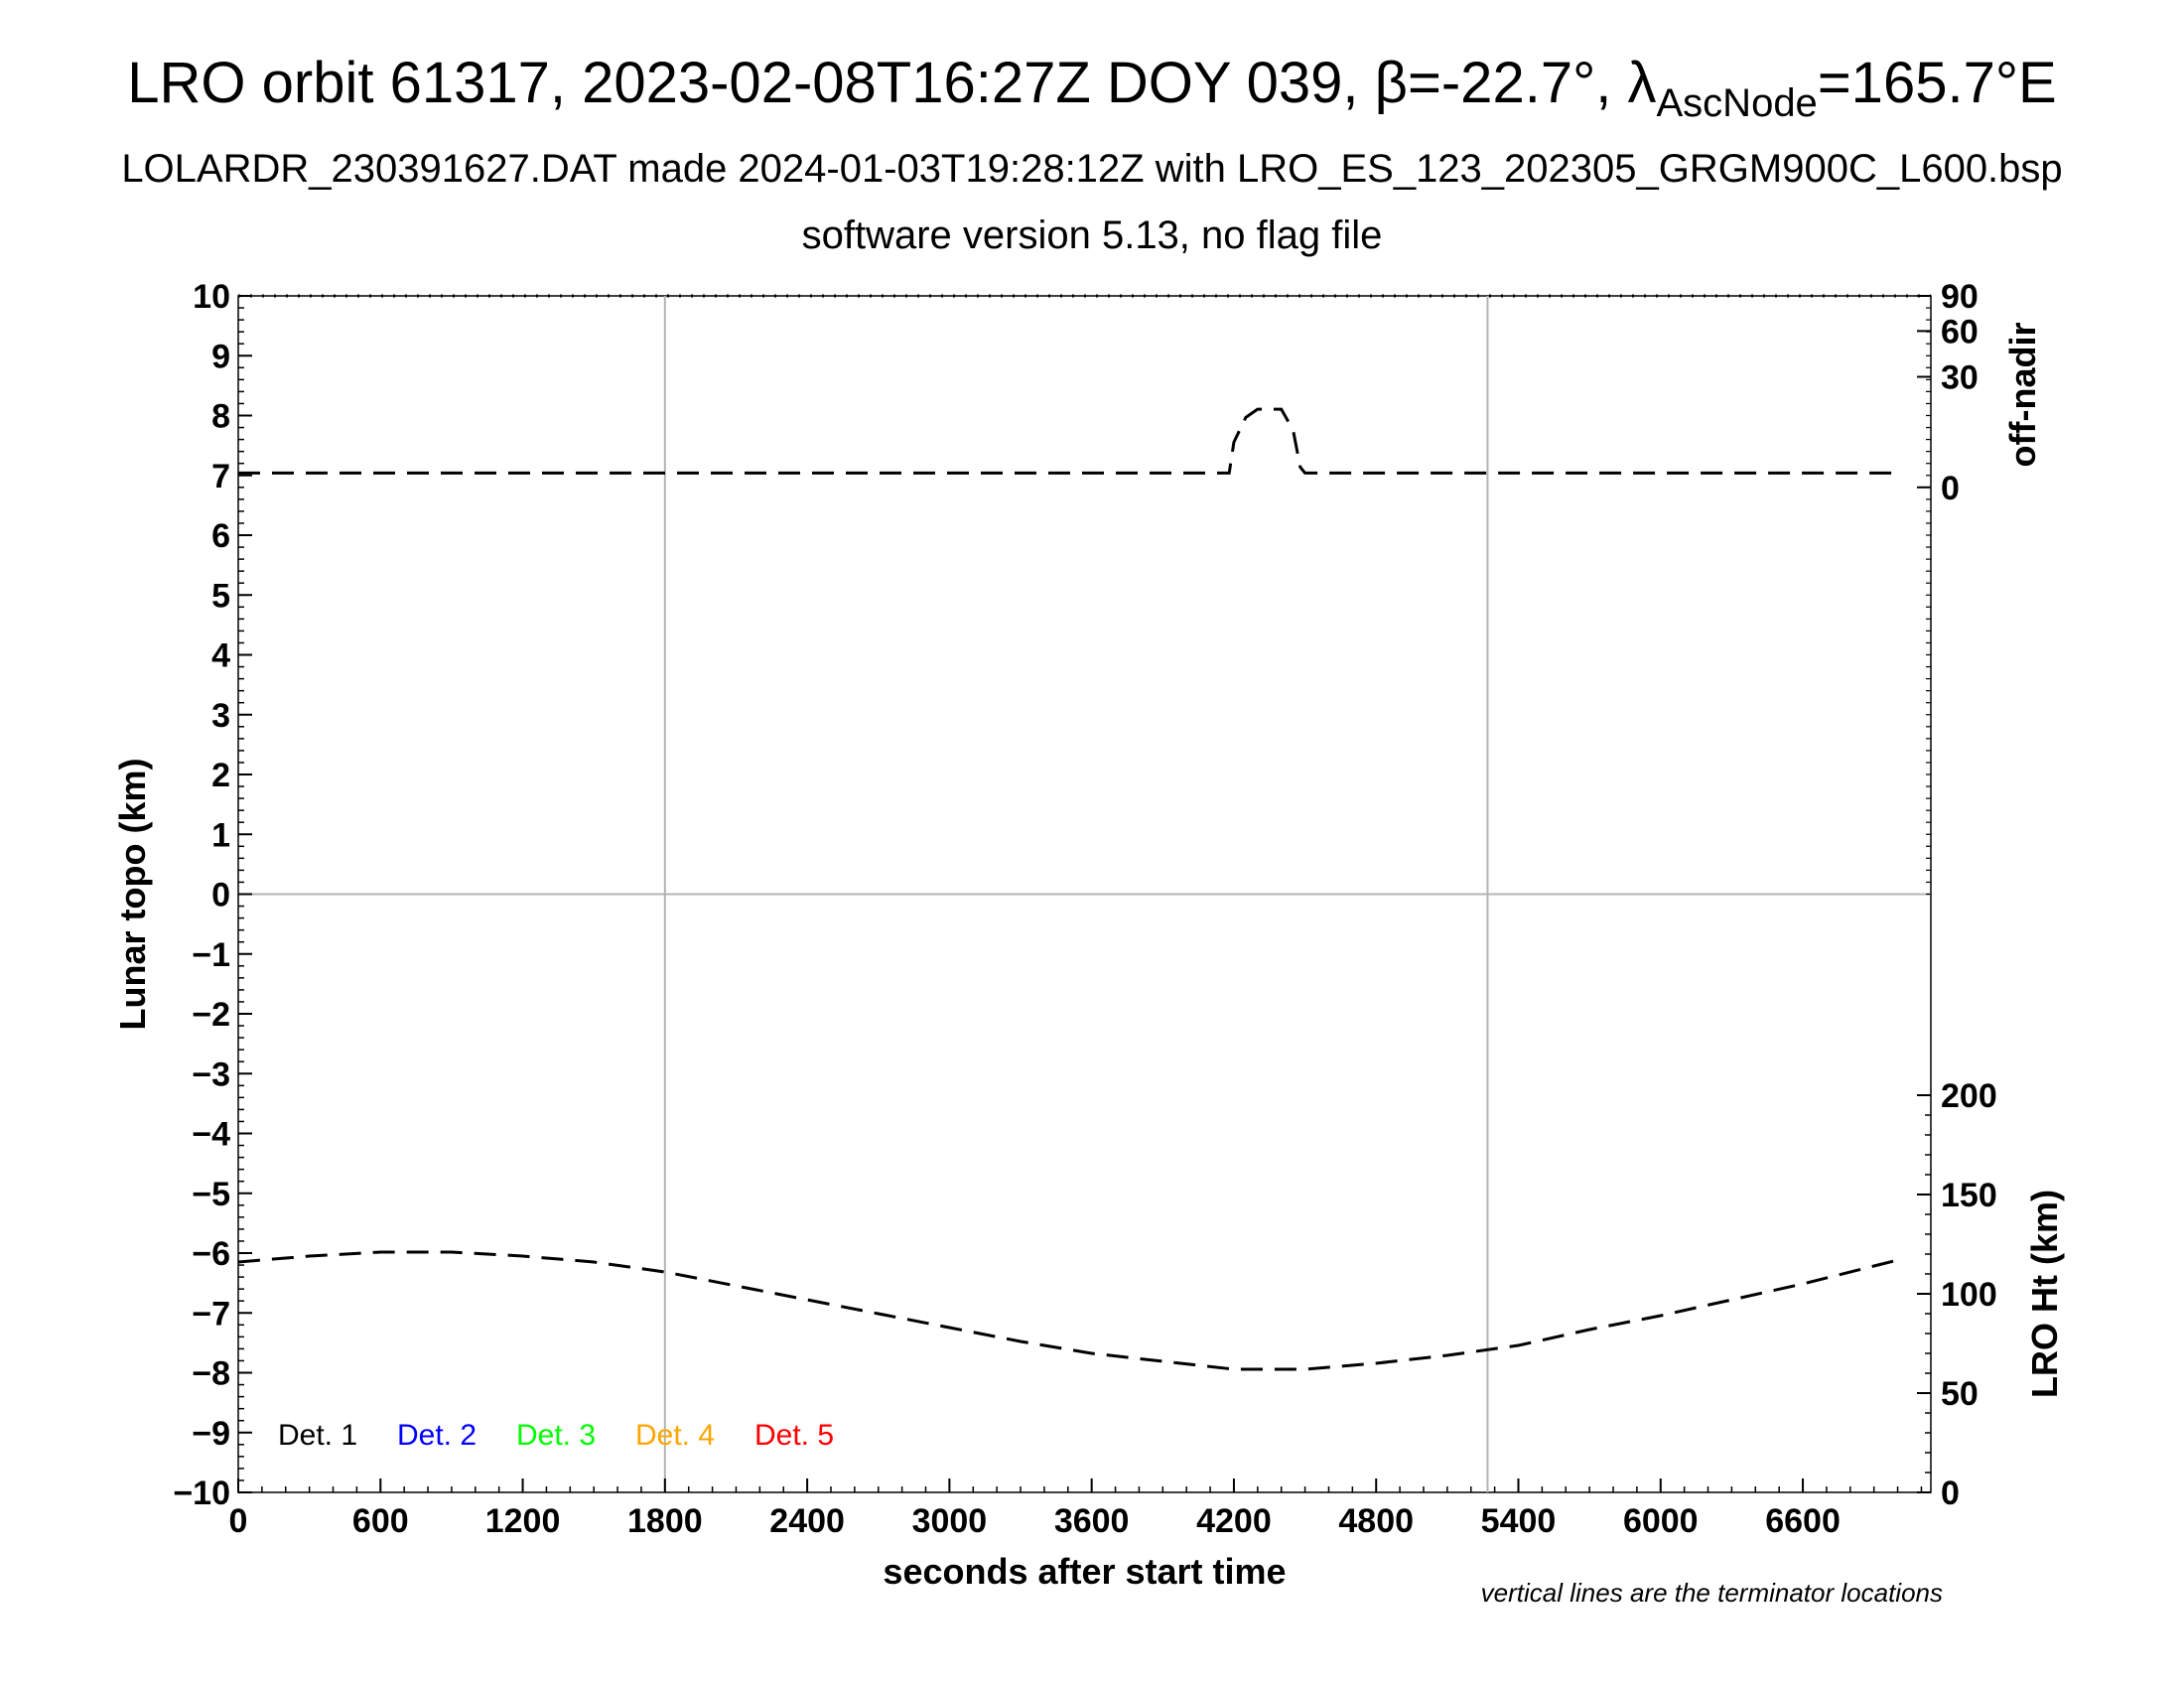 Image resolution: width=2184 pixels, height=1688 pixels. Describe the element at coordinates (220, 775) in the screenshot. I see `y-tick-label: 2` at that location.